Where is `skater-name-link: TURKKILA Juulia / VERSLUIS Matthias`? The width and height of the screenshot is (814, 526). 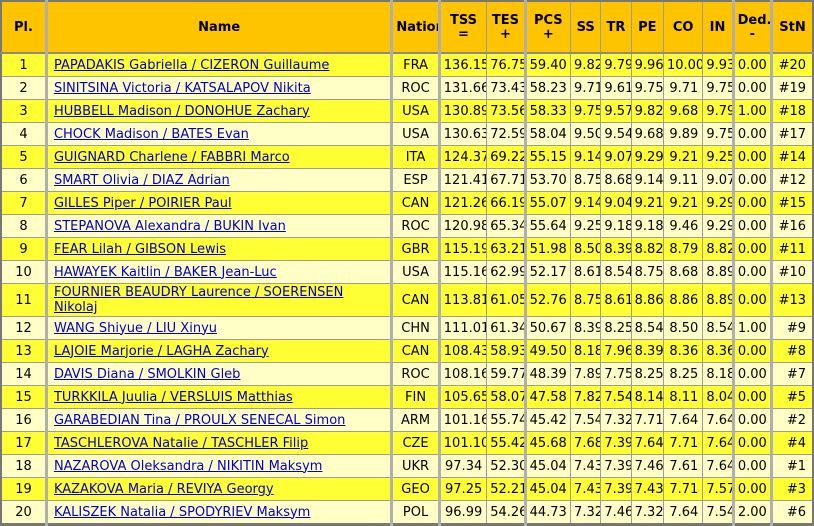
skater-name-link: TURKKILA Juulia / VERSLUIS Matthias is located at coordinates (173, 397).